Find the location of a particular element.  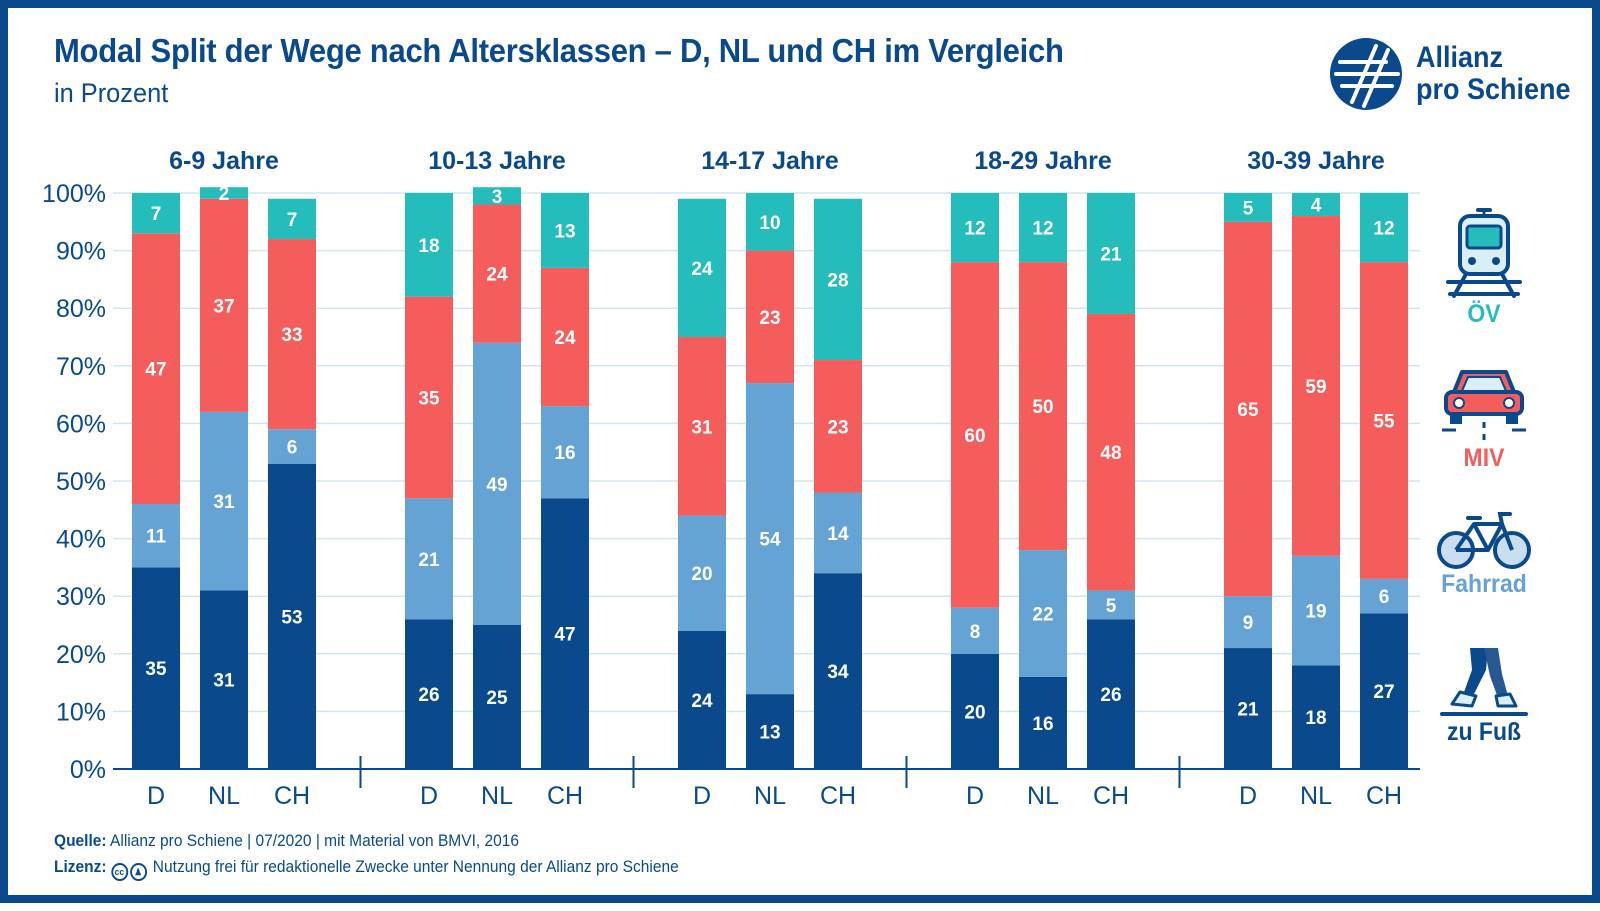

data-label: 37 is located at coordinates (223, 306).